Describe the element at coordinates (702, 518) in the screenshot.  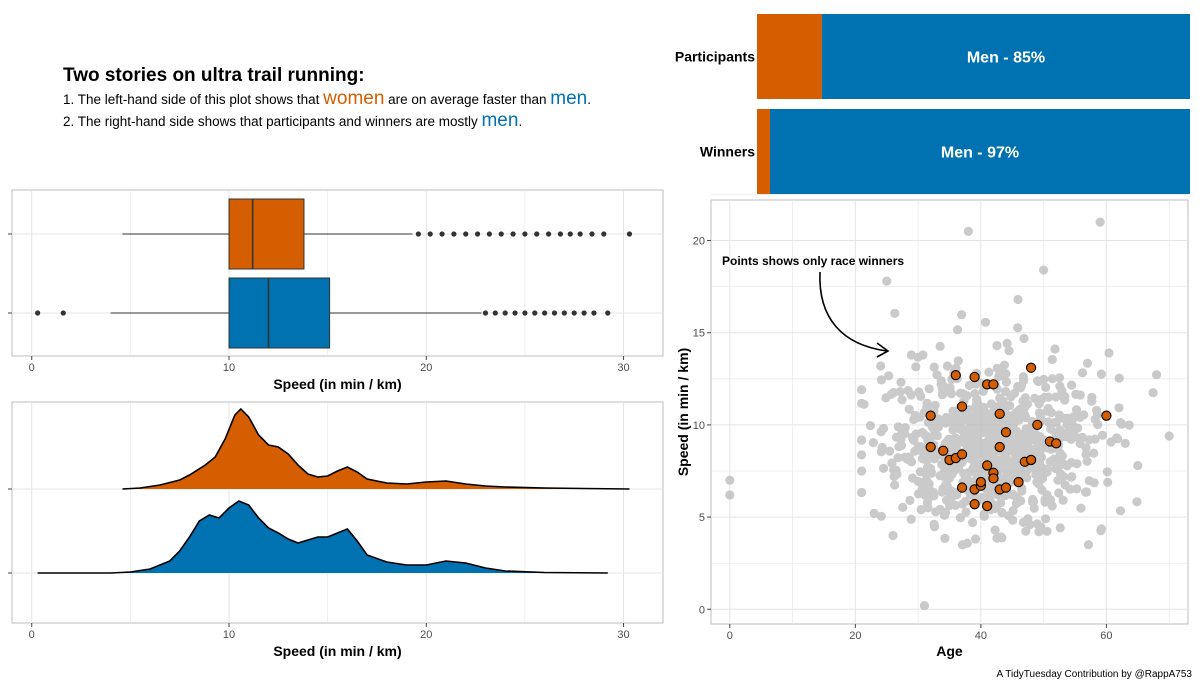
I see `scatter-y-tick-label: 5` at that location.